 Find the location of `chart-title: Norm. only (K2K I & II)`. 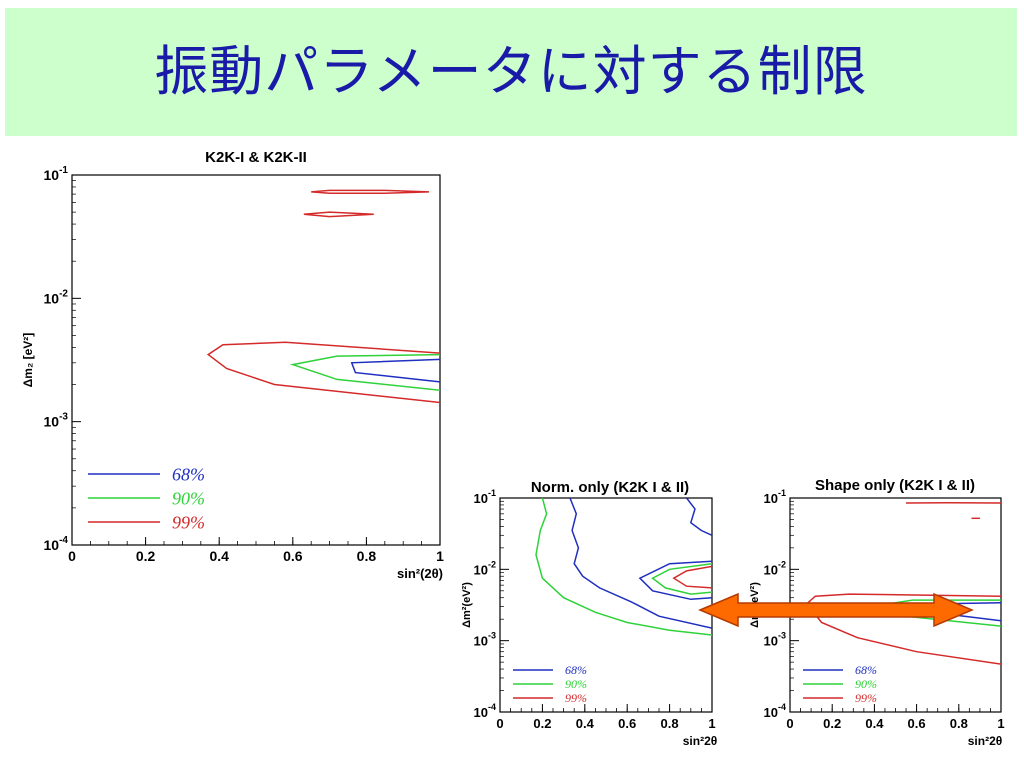

chart-title: Norm. only (K2K I & II) is located at coordinates (610, 487).